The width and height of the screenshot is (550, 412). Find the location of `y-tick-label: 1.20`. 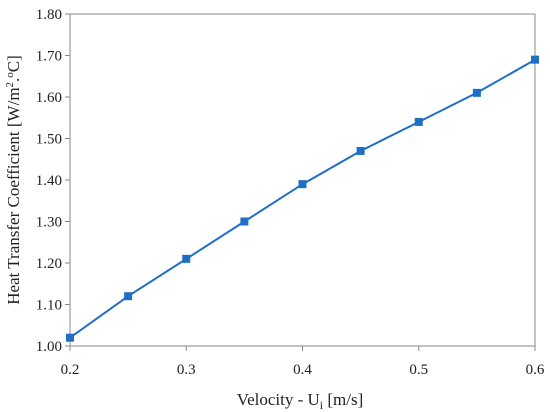

y-tick-label: 1.20 is located at coordinates (49, 264).